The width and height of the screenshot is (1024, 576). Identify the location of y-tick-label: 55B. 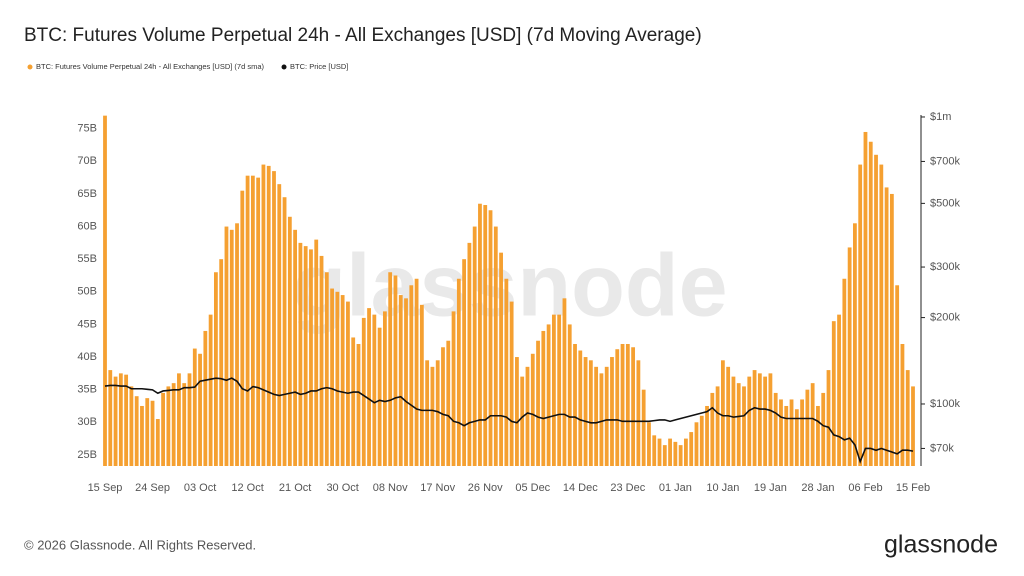
(87, 259).